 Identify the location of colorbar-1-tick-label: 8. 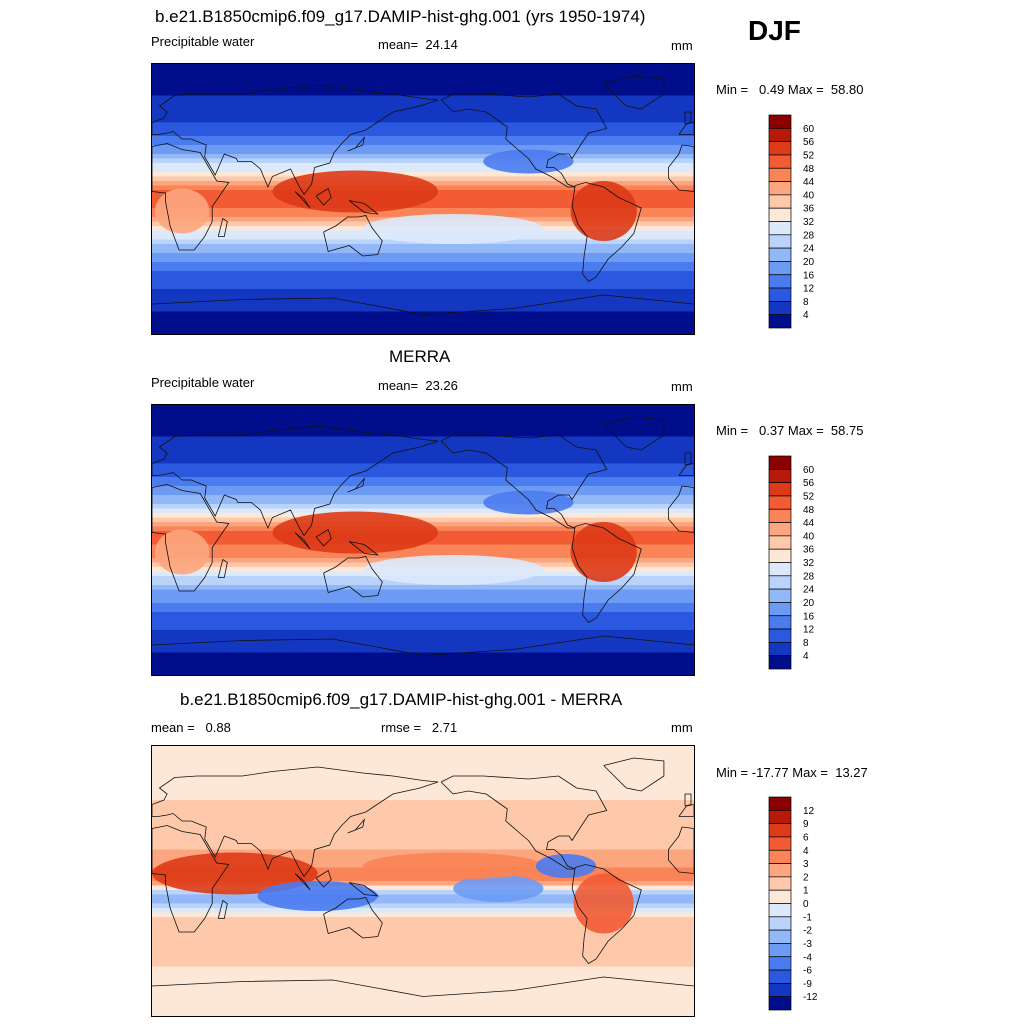
(806, 643).